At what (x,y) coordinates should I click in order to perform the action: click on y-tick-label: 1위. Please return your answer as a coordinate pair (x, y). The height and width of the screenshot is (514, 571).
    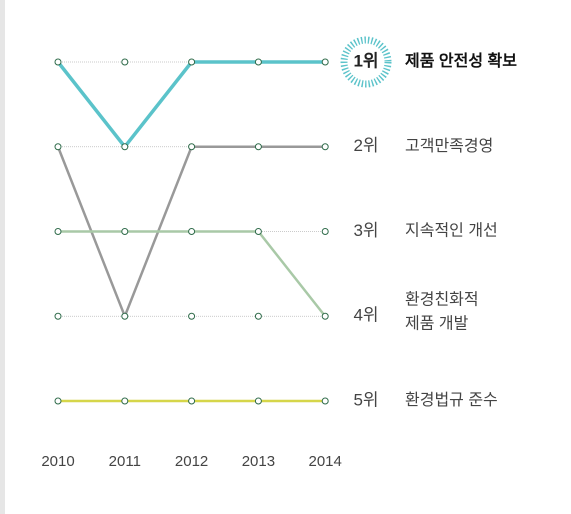
    Looking at the image, I should click on (365, 60).